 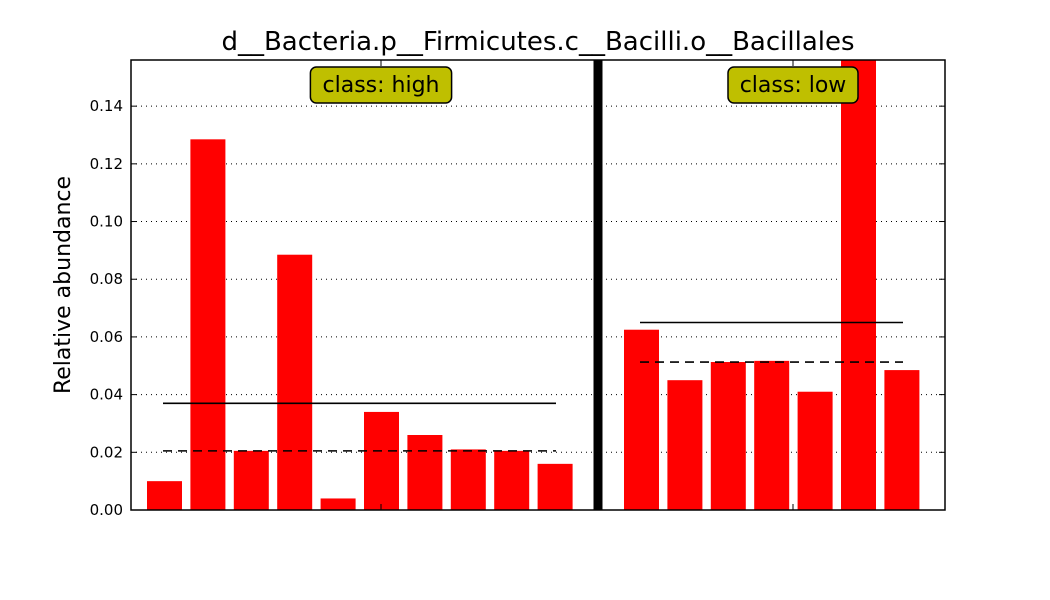 What do you see at coordinates (106, 279) in the screenshot?
I see `y-tick-label: 0.08` at bounding box center [106, 279].